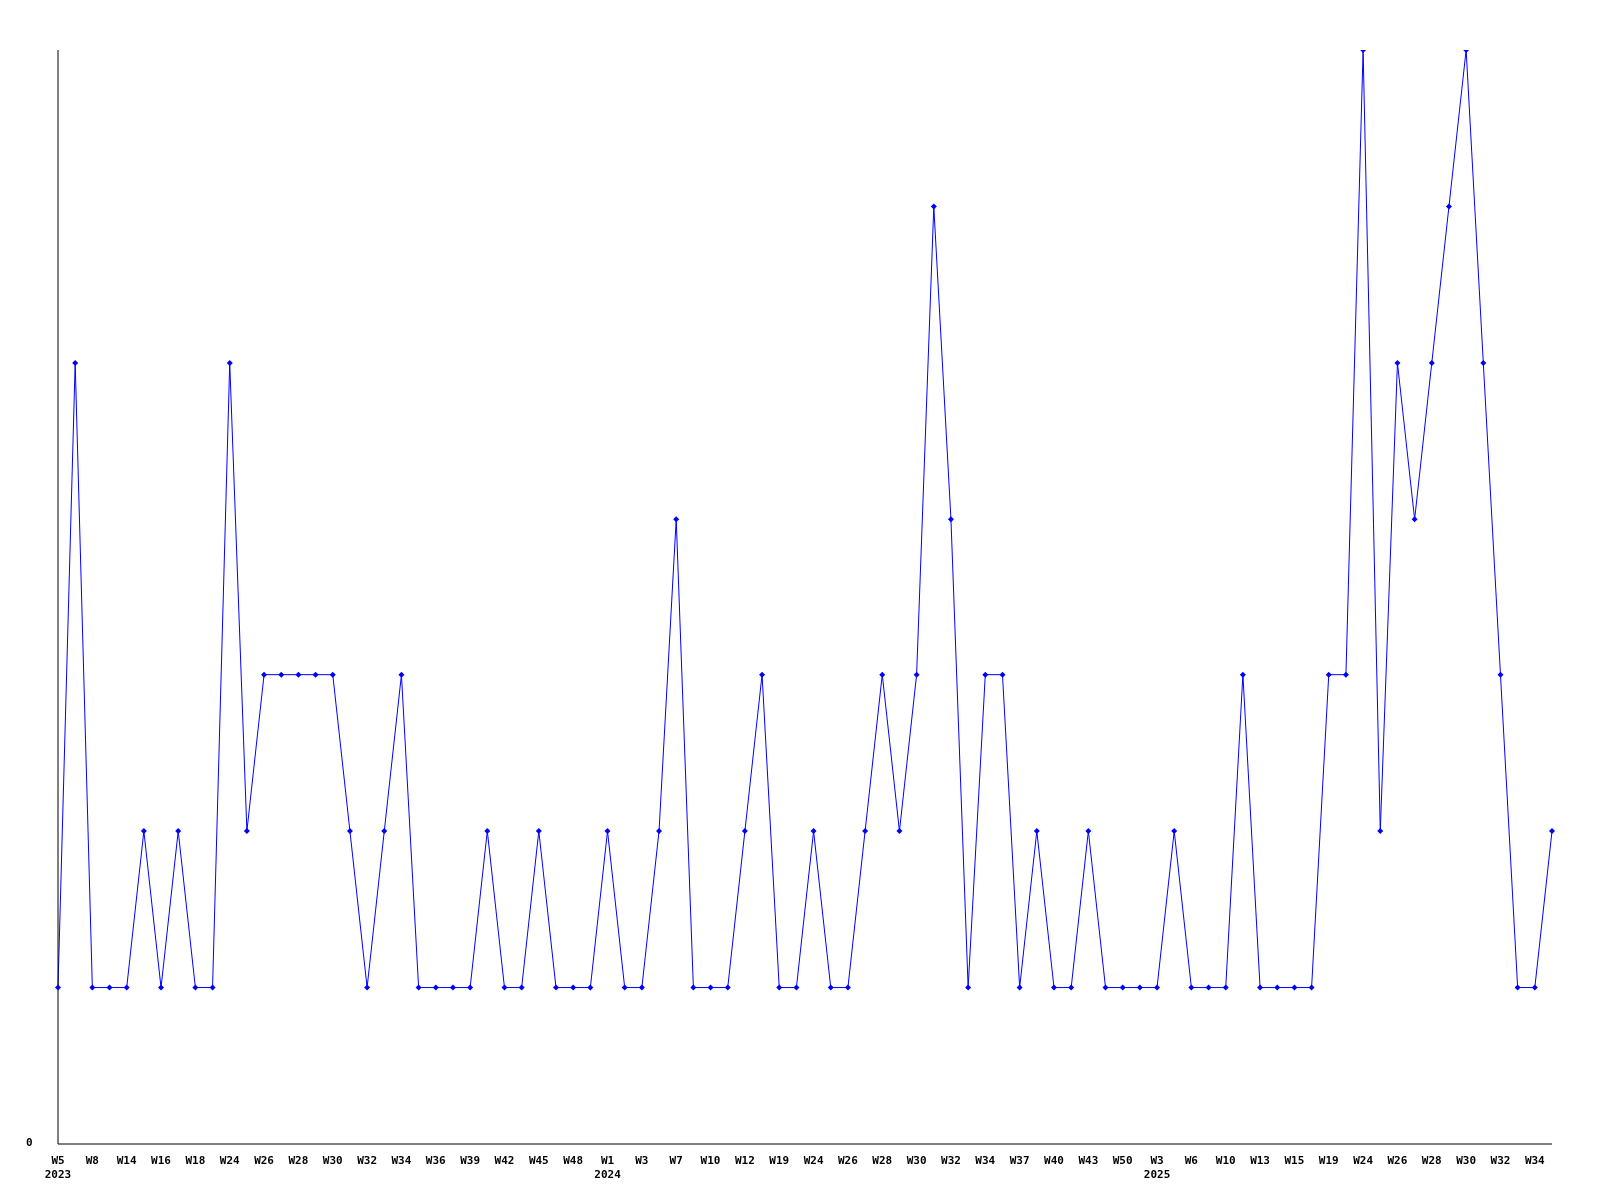  Describe the element at coordinates (436, 1160) in the screenshot. I see `x-tick-label: W36` at that location.